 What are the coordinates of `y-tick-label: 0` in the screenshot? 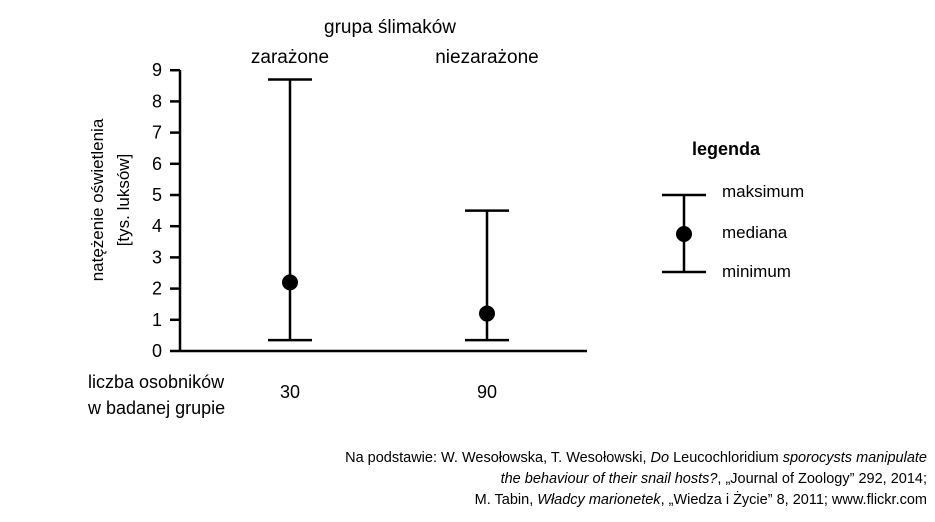 It's located at (157, 351).